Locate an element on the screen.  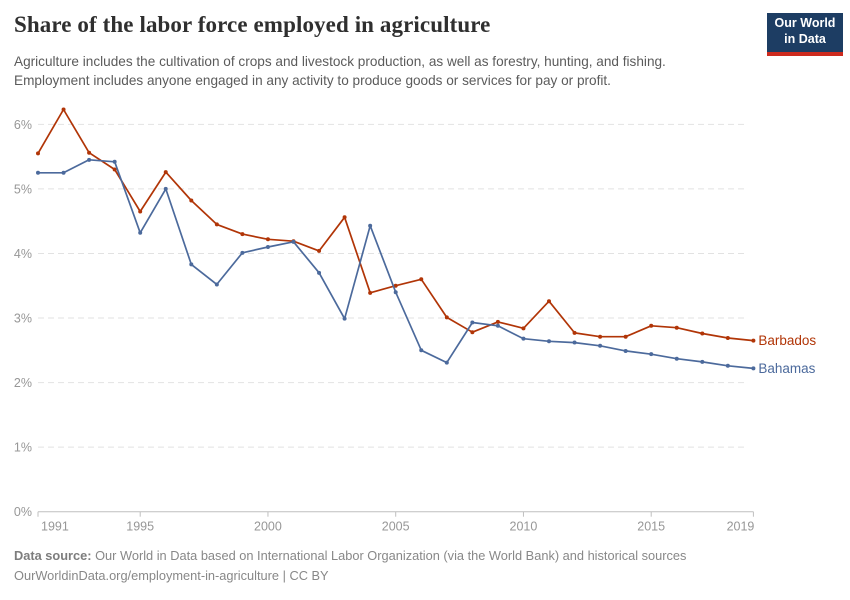
data-point-barbados-1992 is located at coordinates (63, 109).